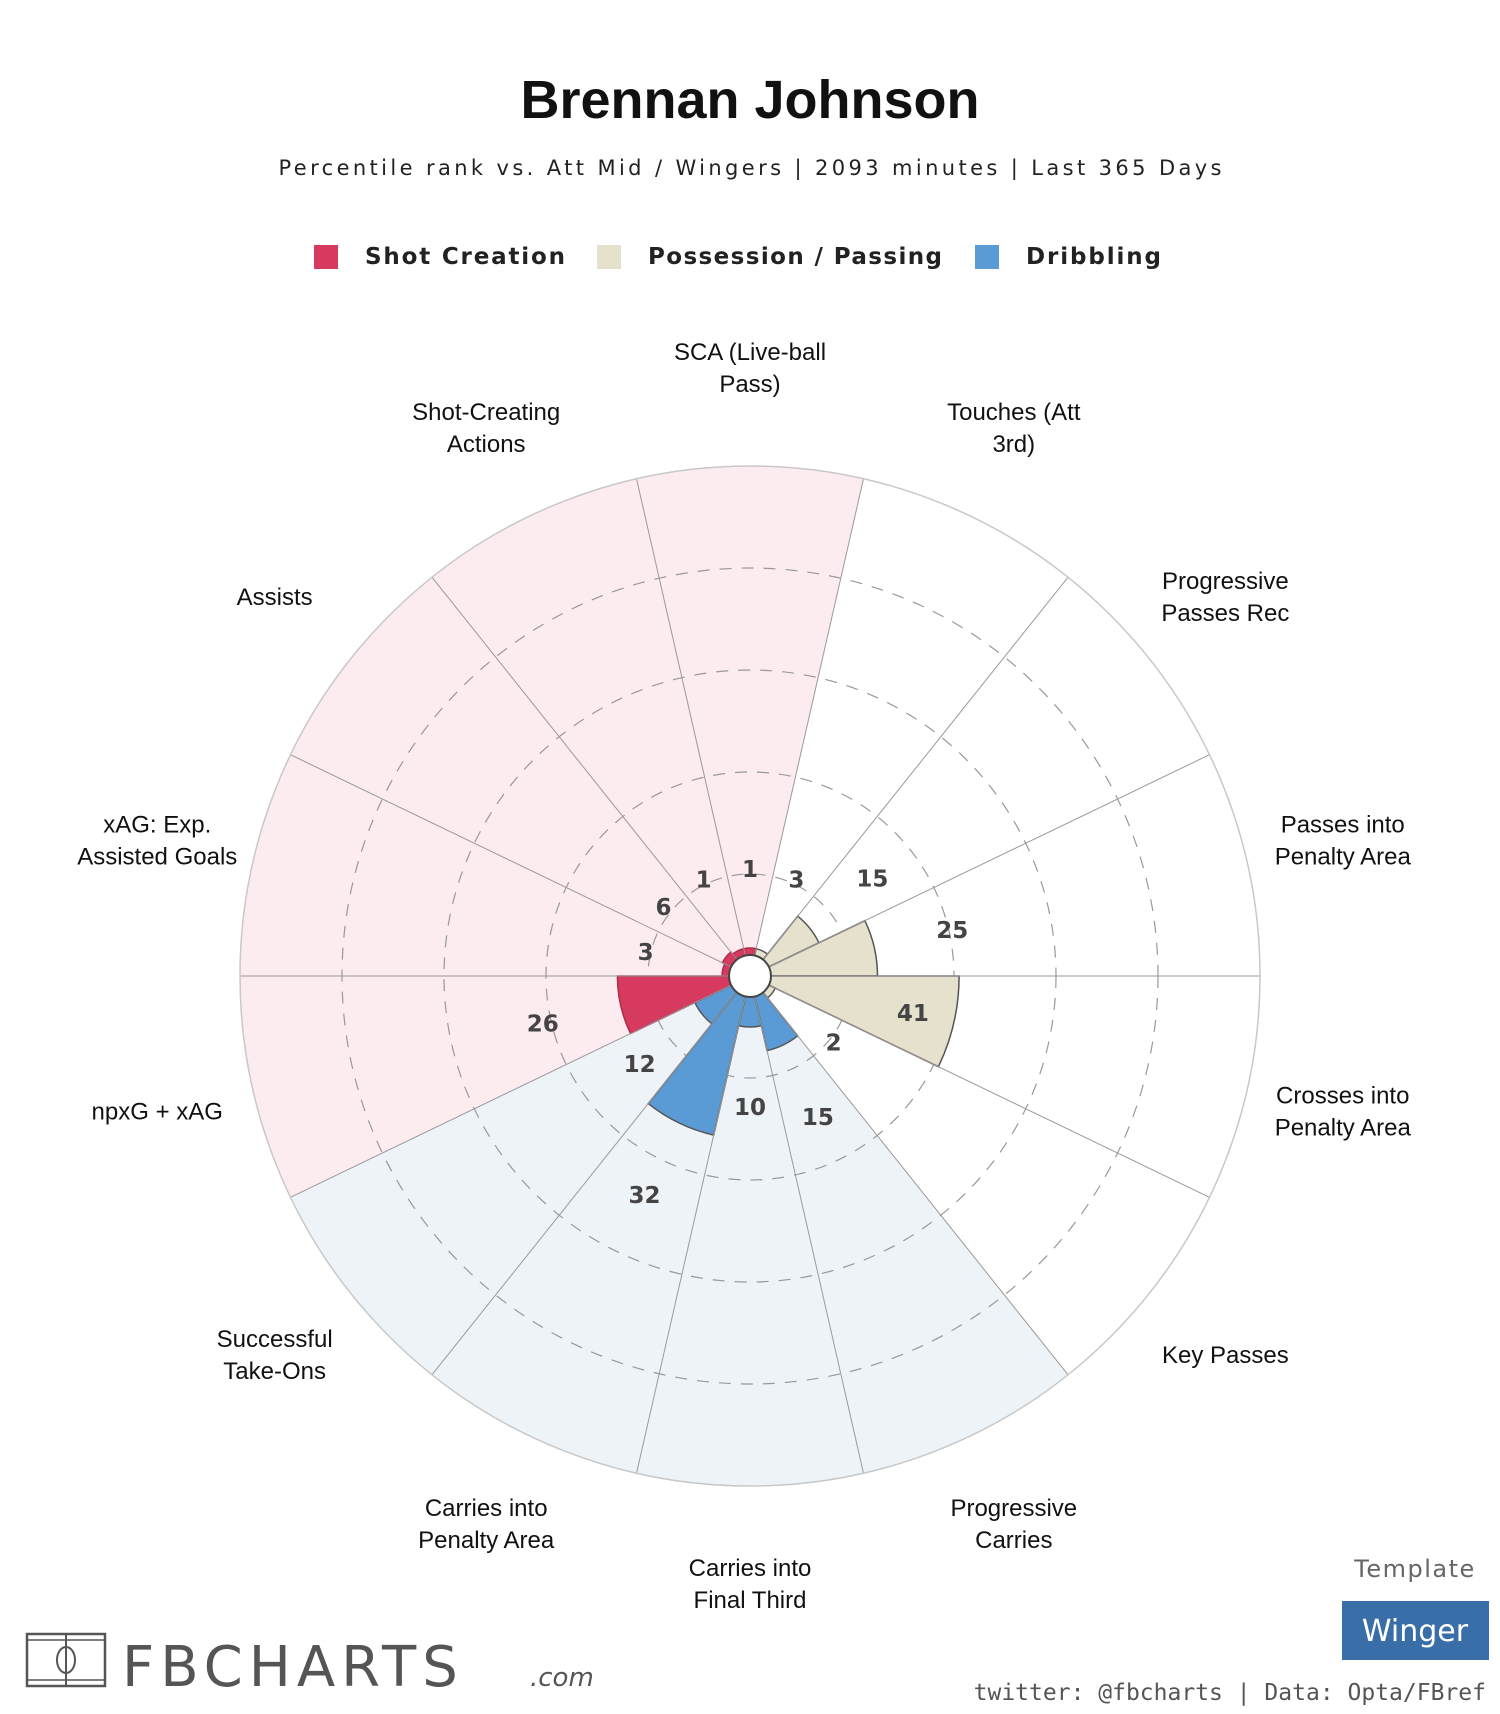  I want to click on category-label-line: Take-Ons, so click(274, 1371).